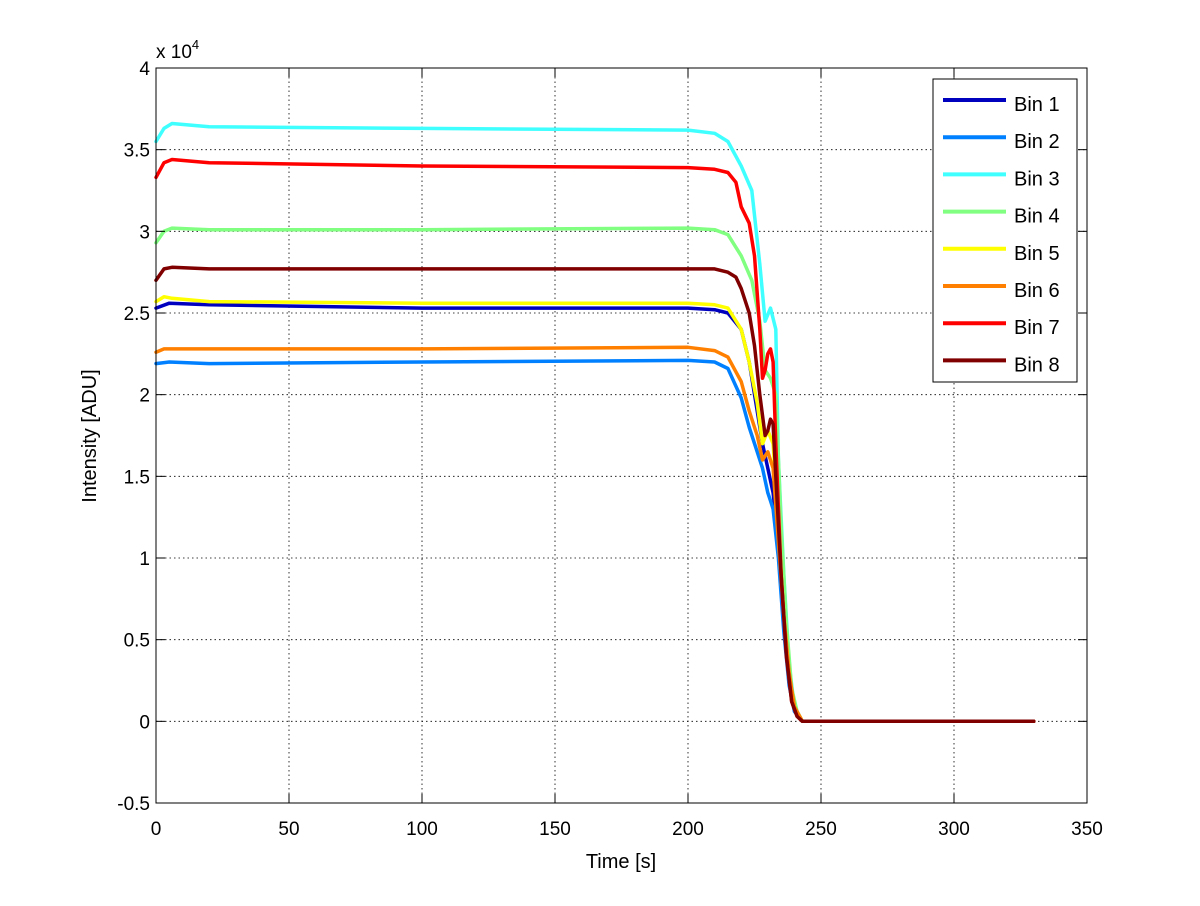  What do you see at coordinates (174, 52) in the screenshot?
I see `y-multiplier-base: x 10` at bounding box center [174, 52].